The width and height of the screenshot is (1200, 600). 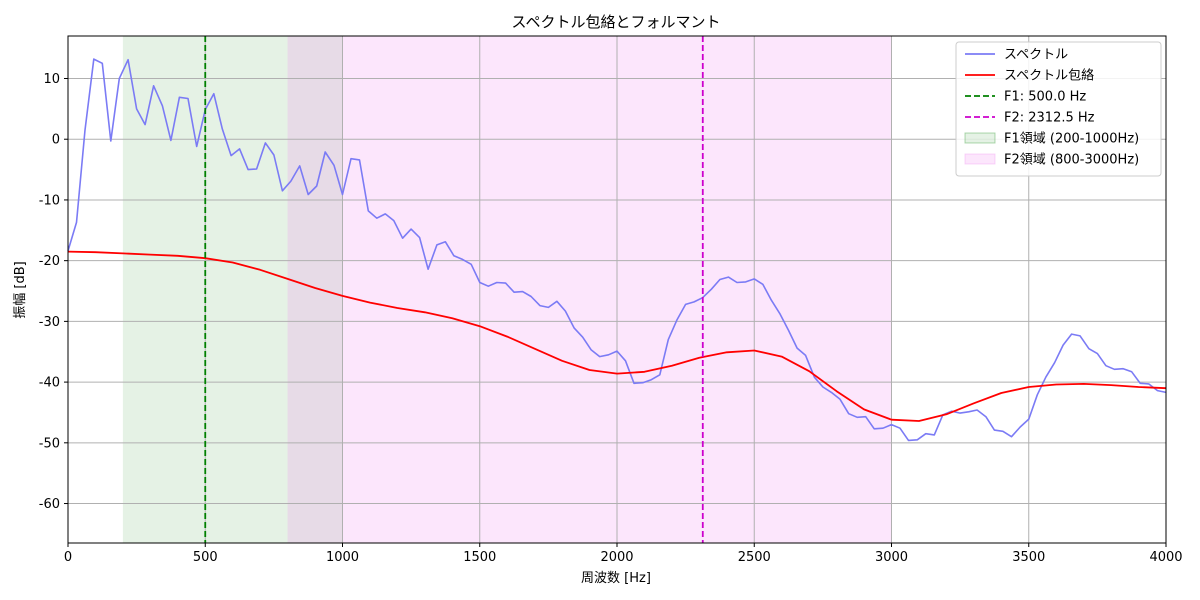 I want to click on legend-item-f2: F2: 2312.5 Hz, so click(x=1030, y=118).